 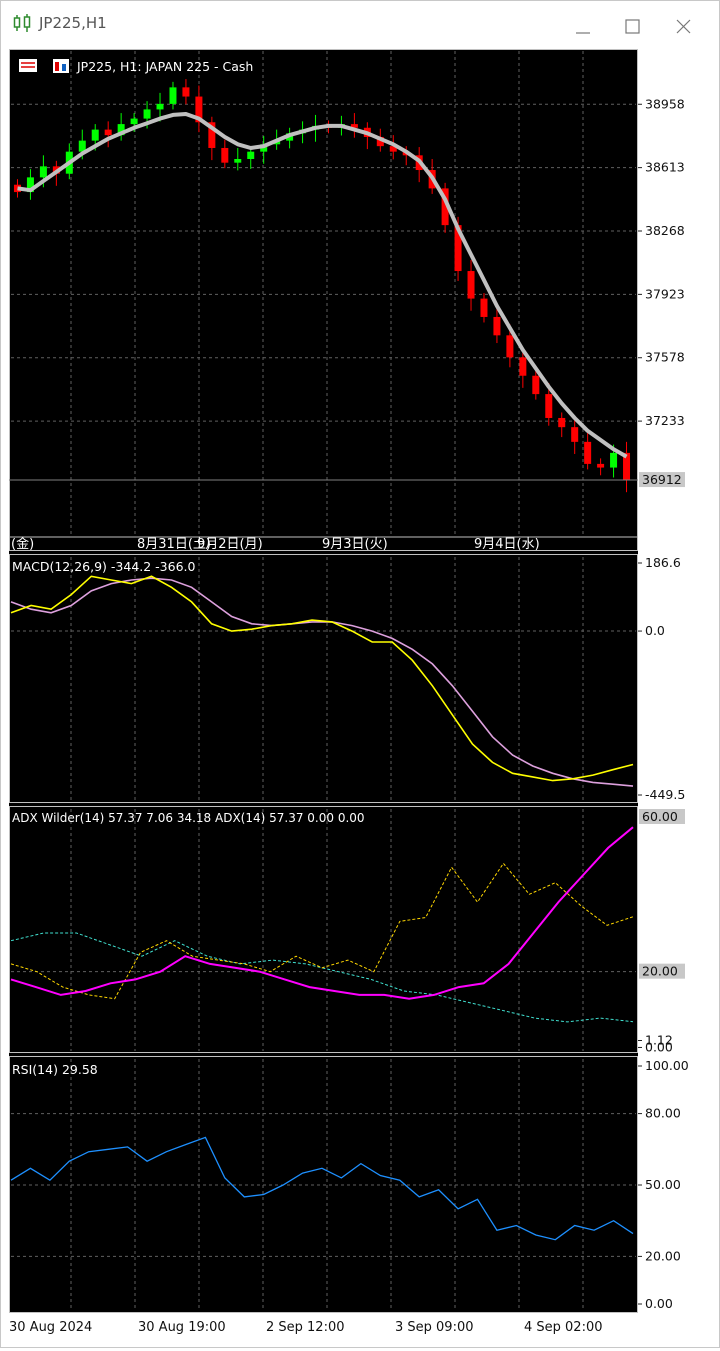 I want to click on maximize-button, so click(x=633, y=25).